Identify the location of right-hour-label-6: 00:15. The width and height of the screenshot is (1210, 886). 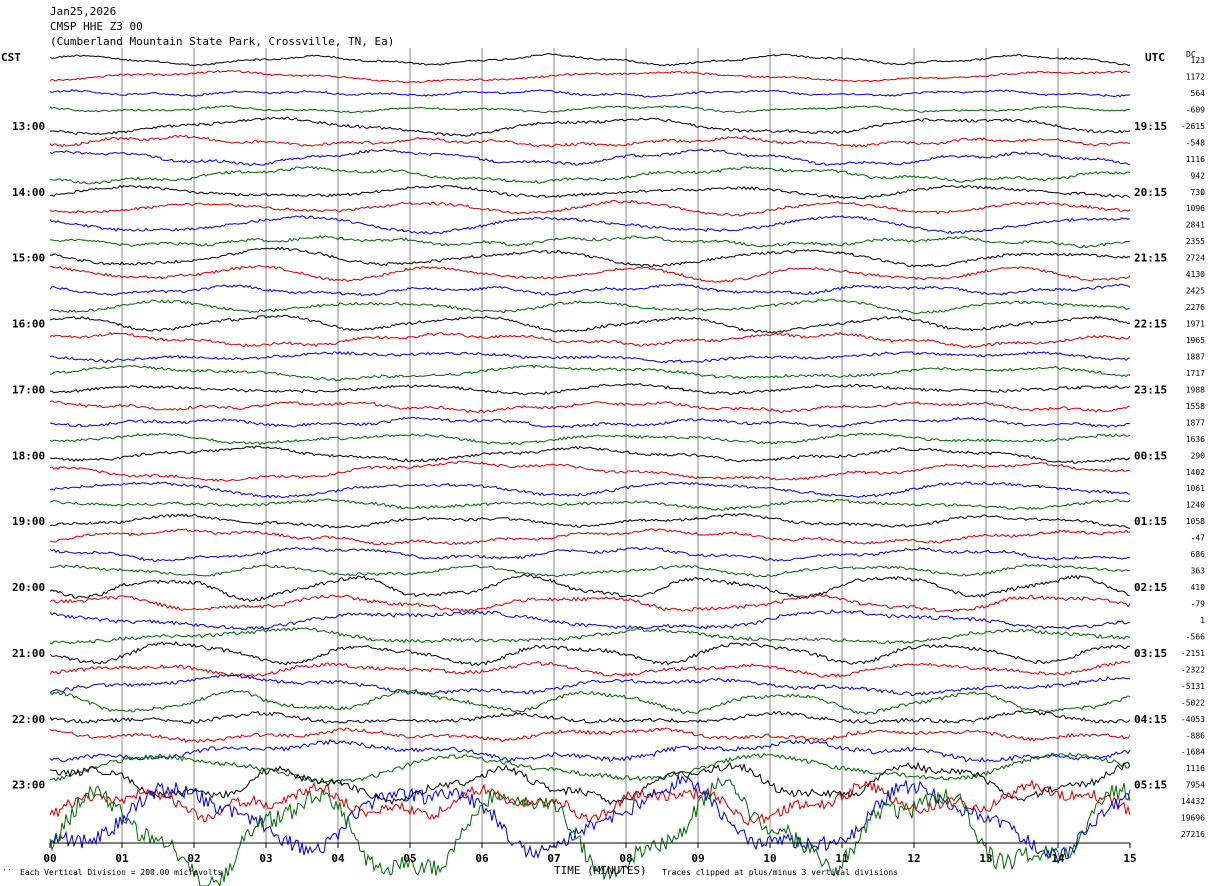
(1150, 455).